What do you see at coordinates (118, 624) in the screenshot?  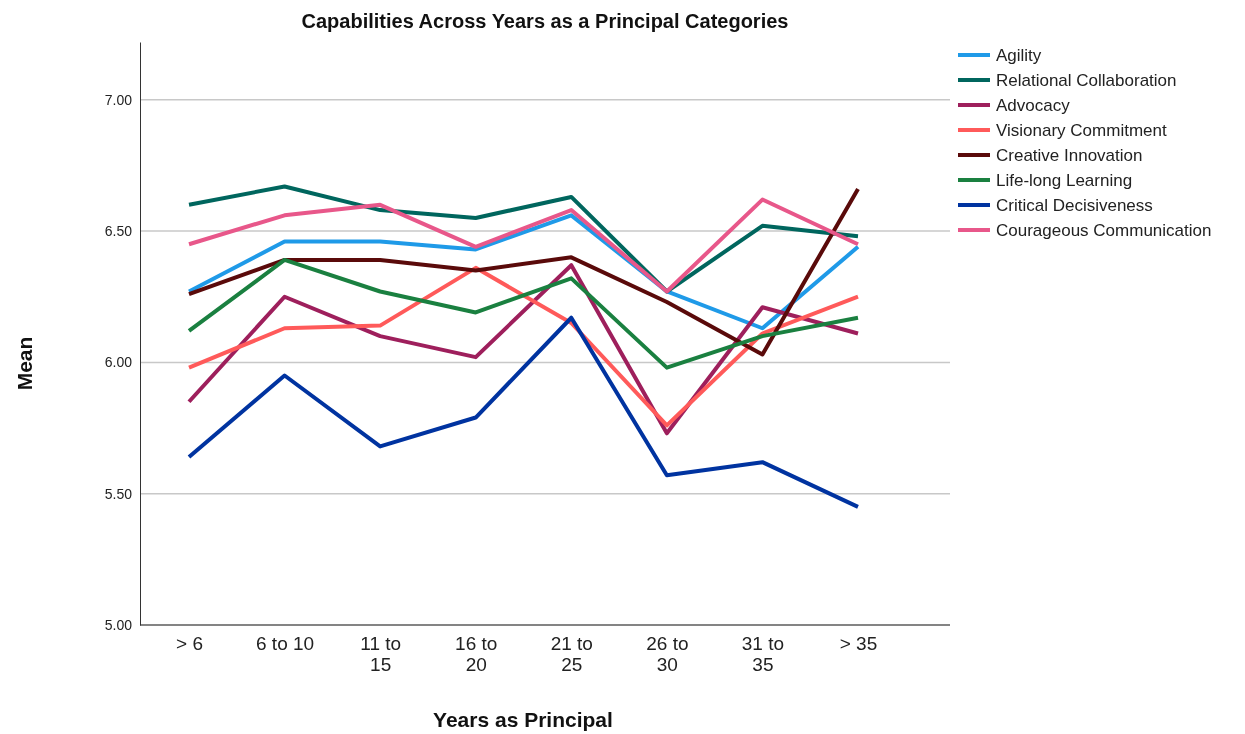 I see `y-tick-label: 5.00` at bounding box center [118, 624].